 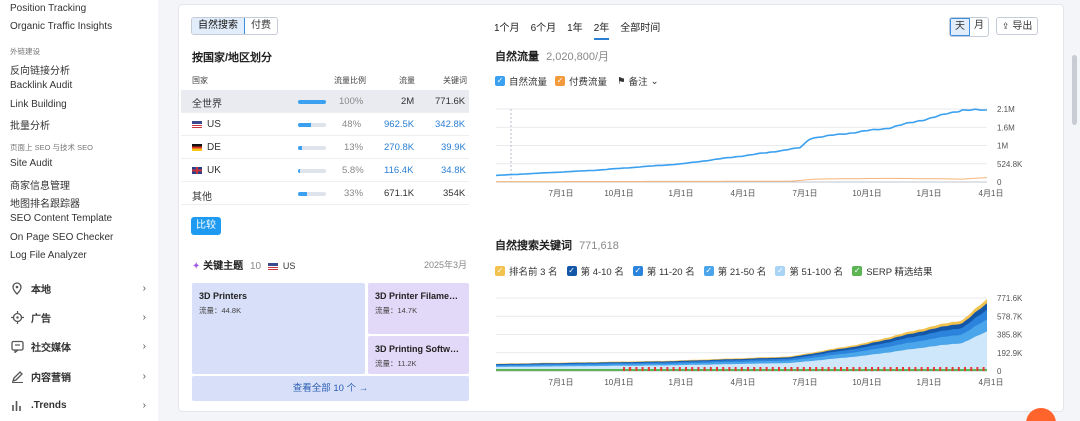 I want to click on legend-kw-4: ✓ 第 51-100 名, so click(x=809, y=271).